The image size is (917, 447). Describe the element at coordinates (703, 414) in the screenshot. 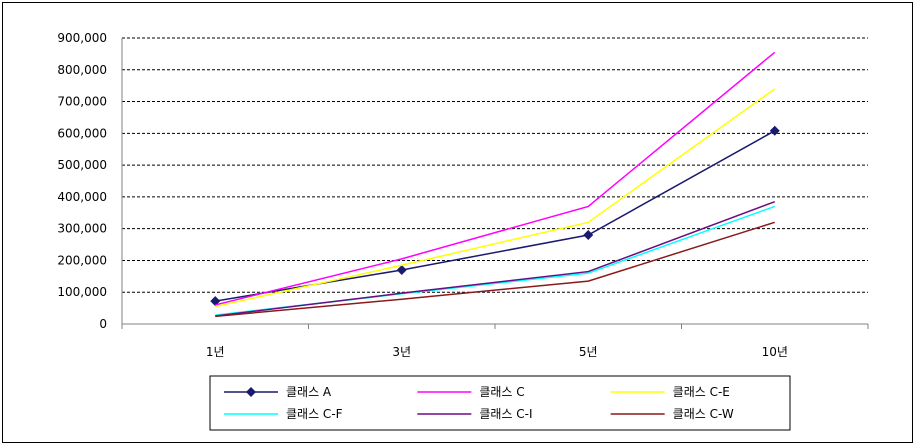

I see `legend-label: 클래스 C-W` at that location.